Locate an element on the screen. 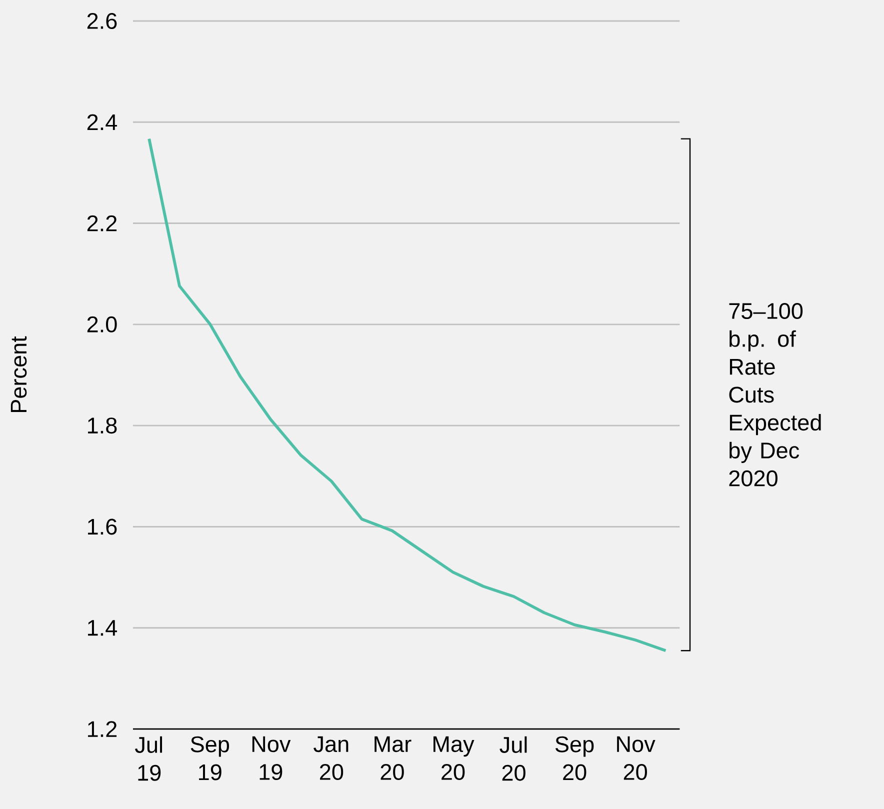 This screenshot has width=884, height=809. text: 75–100 b.p. of Rate Cuts Expected by Dec 2020 is located at coordinates (775, 394).